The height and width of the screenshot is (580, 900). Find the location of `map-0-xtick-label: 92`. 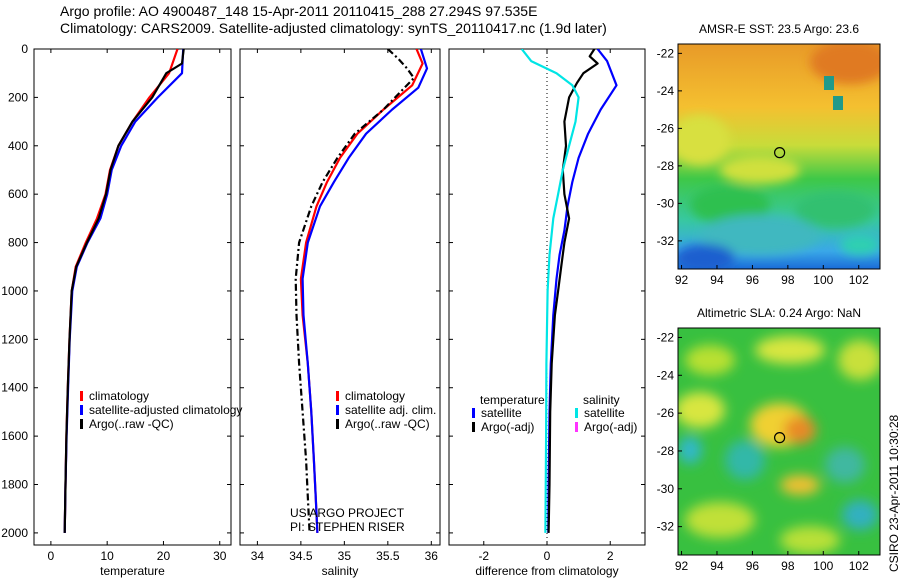

map-0-xtick-label: 92 is located at coordinates (682, 280).